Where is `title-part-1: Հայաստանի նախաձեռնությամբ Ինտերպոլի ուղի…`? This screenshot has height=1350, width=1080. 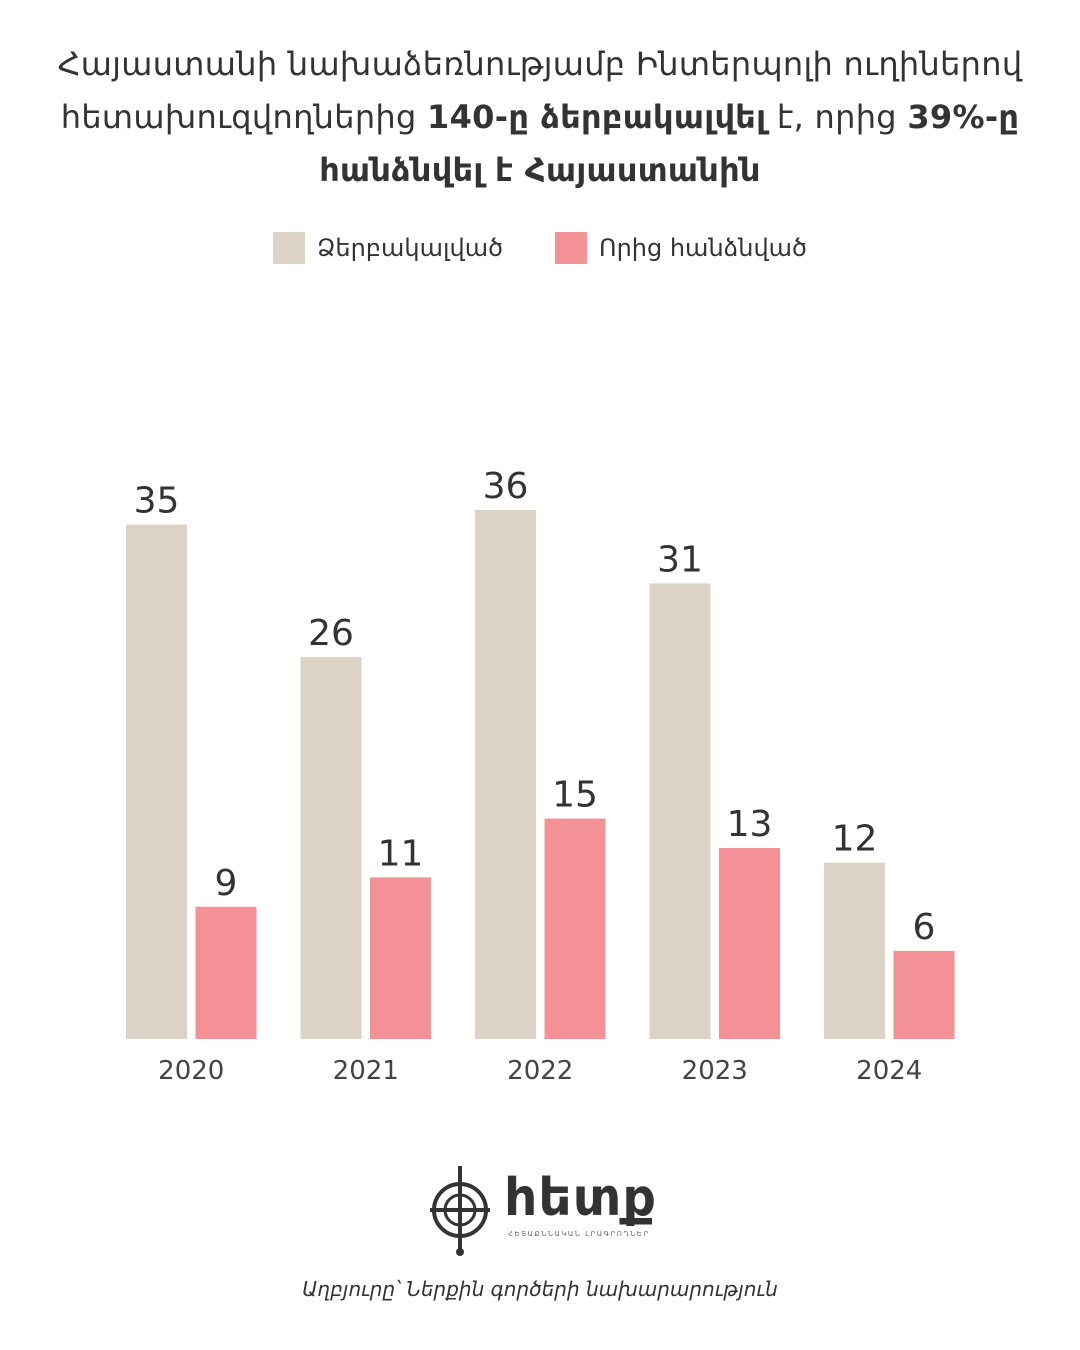
title-part-1: Հայաստանի նախաձեռնությամբ Ինտերպոլի ուղի… is located at coordinates (540, 90).